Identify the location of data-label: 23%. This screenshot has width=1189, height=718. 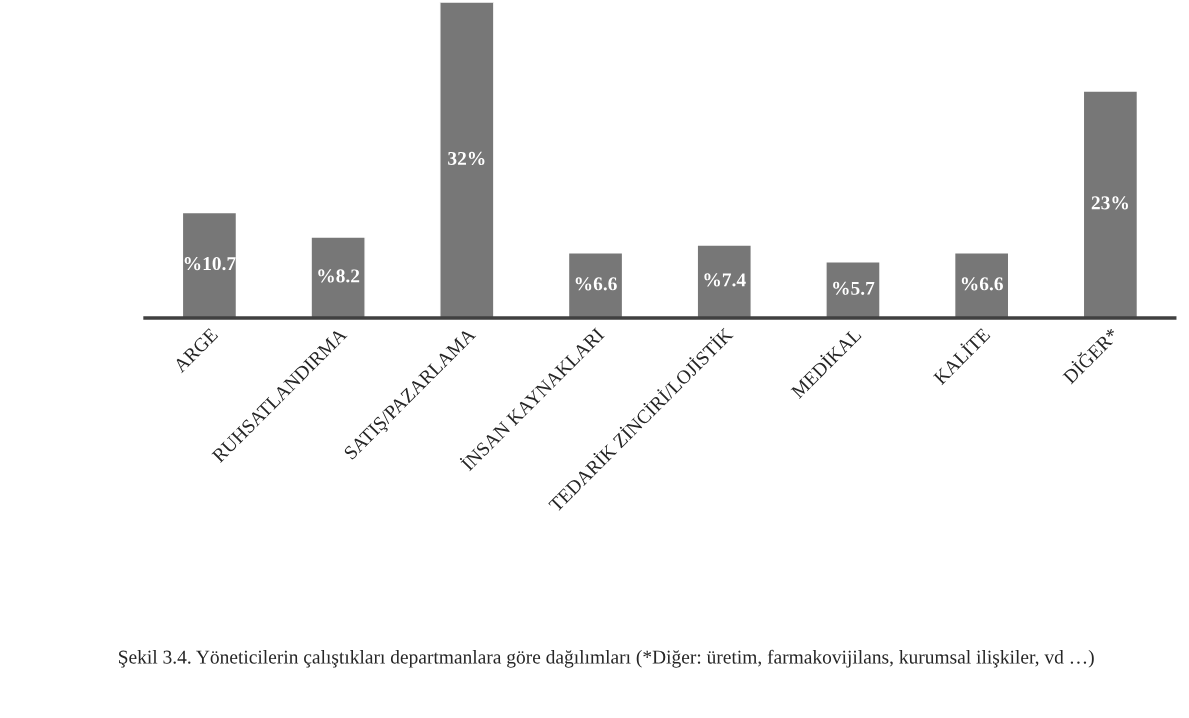
(1109, 203).